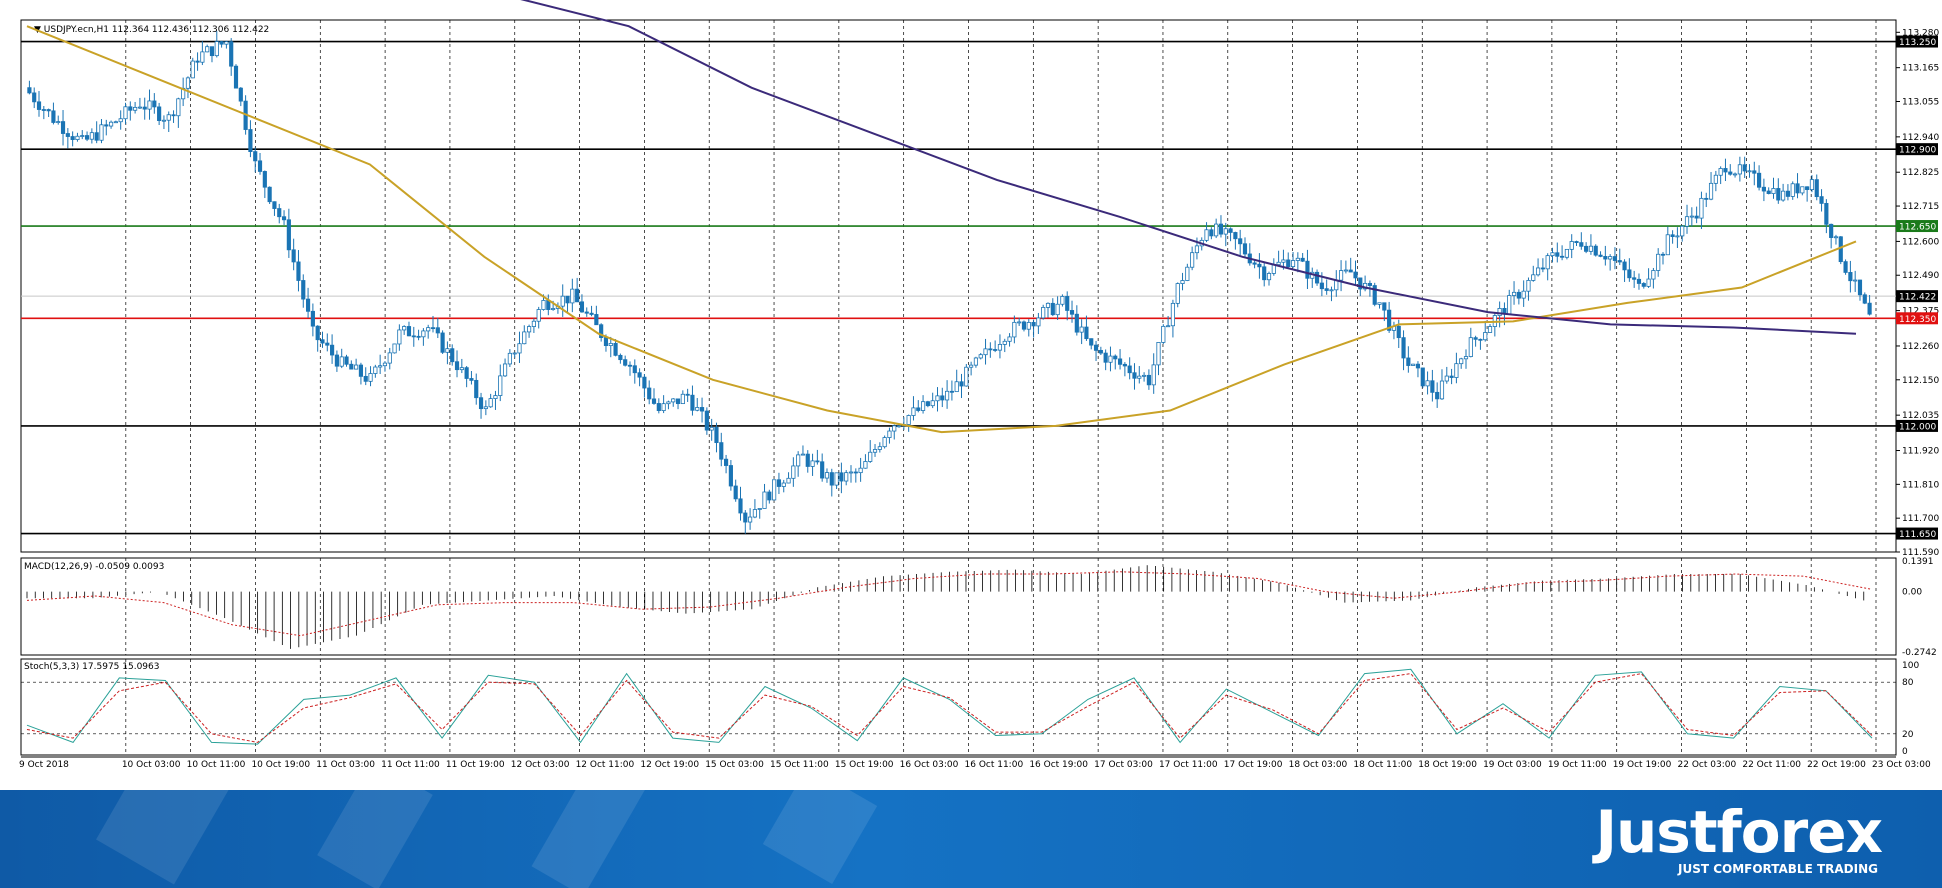 The image size is (1942, 888). What do you see at coordinates (1920, 416) in the screenshot?
I see `price-axis-label: 112.035` at bounding box center [1920, 416].